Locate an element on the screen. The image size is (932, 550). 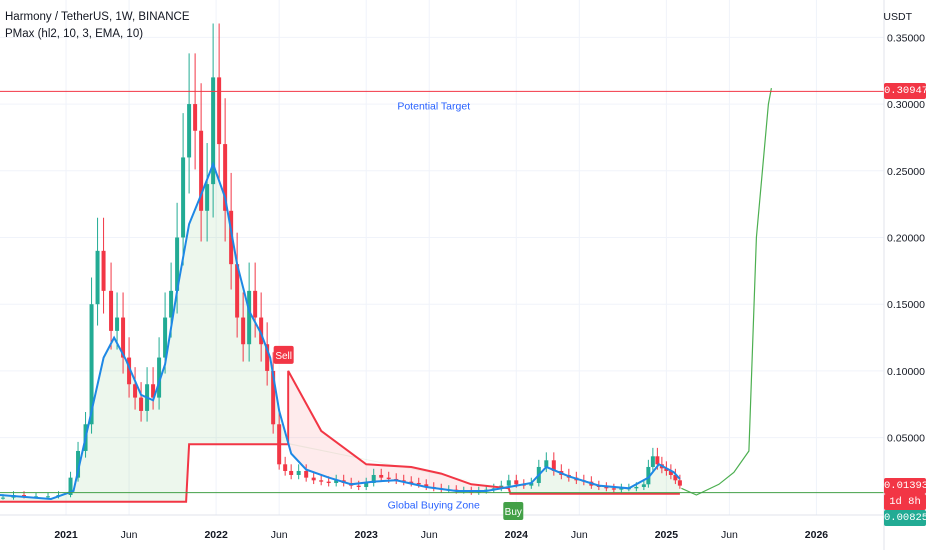
price-tag: 0.30947 is located at coordinates (906, 91).